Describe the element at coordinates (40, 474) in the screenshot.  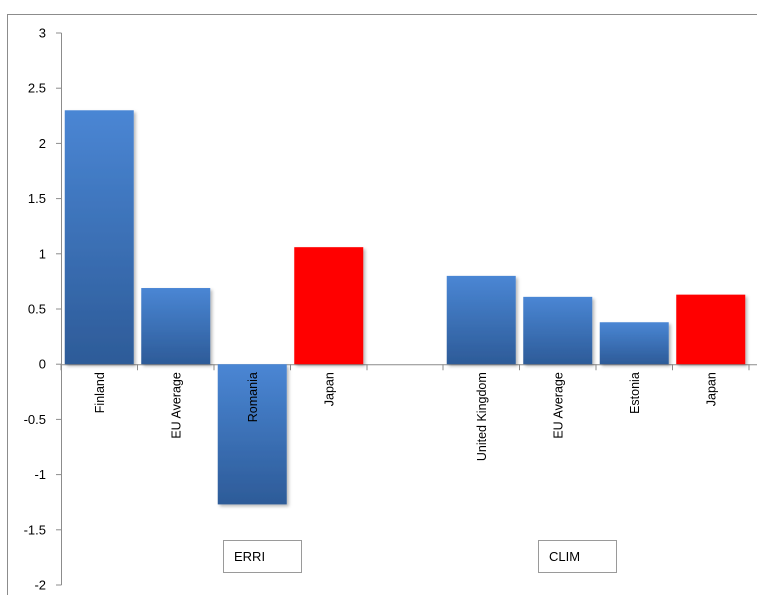
I see `y-tick-label: -1` at that location.